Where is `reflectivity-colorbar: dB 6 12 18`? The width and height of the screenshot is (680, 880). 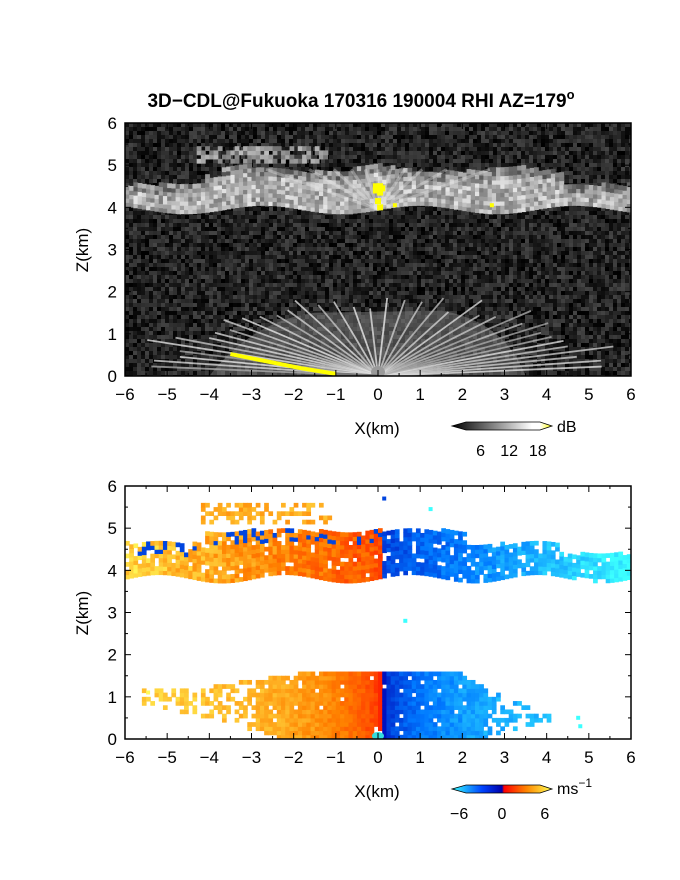
reflectivity-colorbar: dB 6 12 18 is located at coordinates (513, 439).